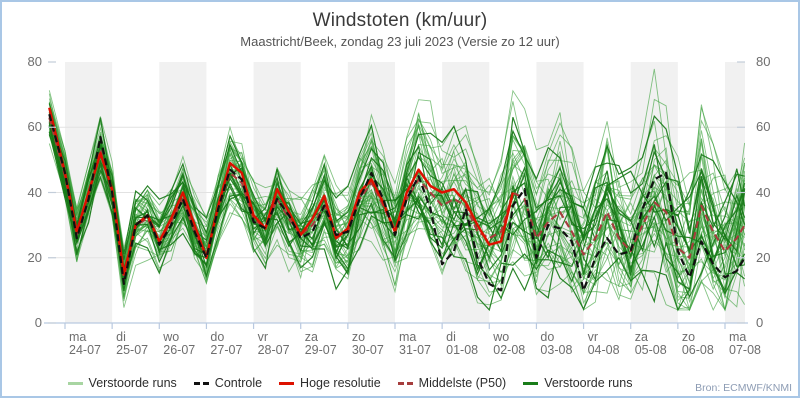  I want to click on legend-label: Middelste (P50), so click(462, 383).